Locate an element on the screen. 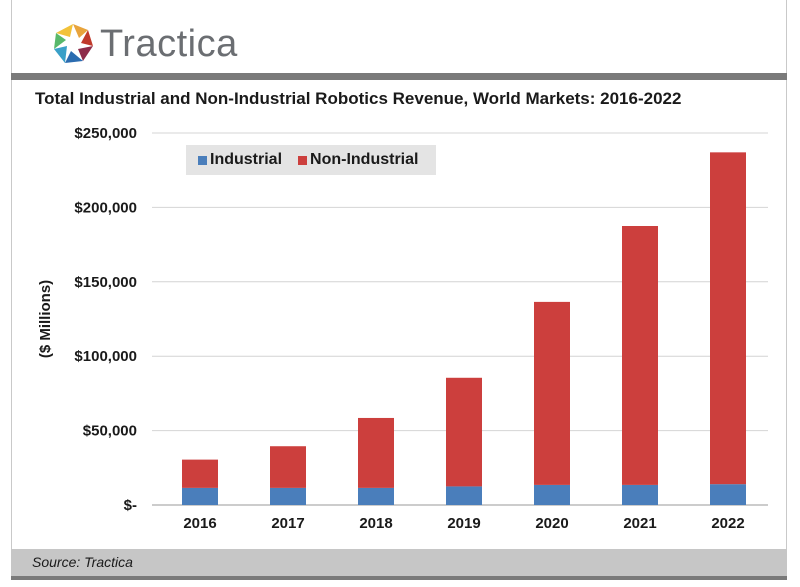 This screenshot has width=800, height=587. header-divider is located at coordinates (399, 76).